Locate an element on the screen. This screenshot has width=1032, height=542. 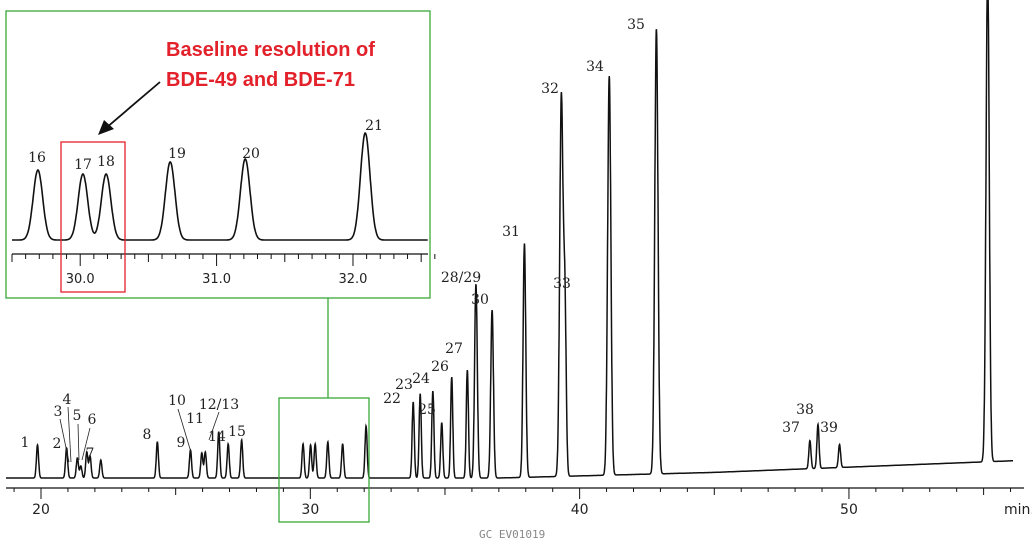
main-tick-label: 20 is located at coordinates (41, 510).